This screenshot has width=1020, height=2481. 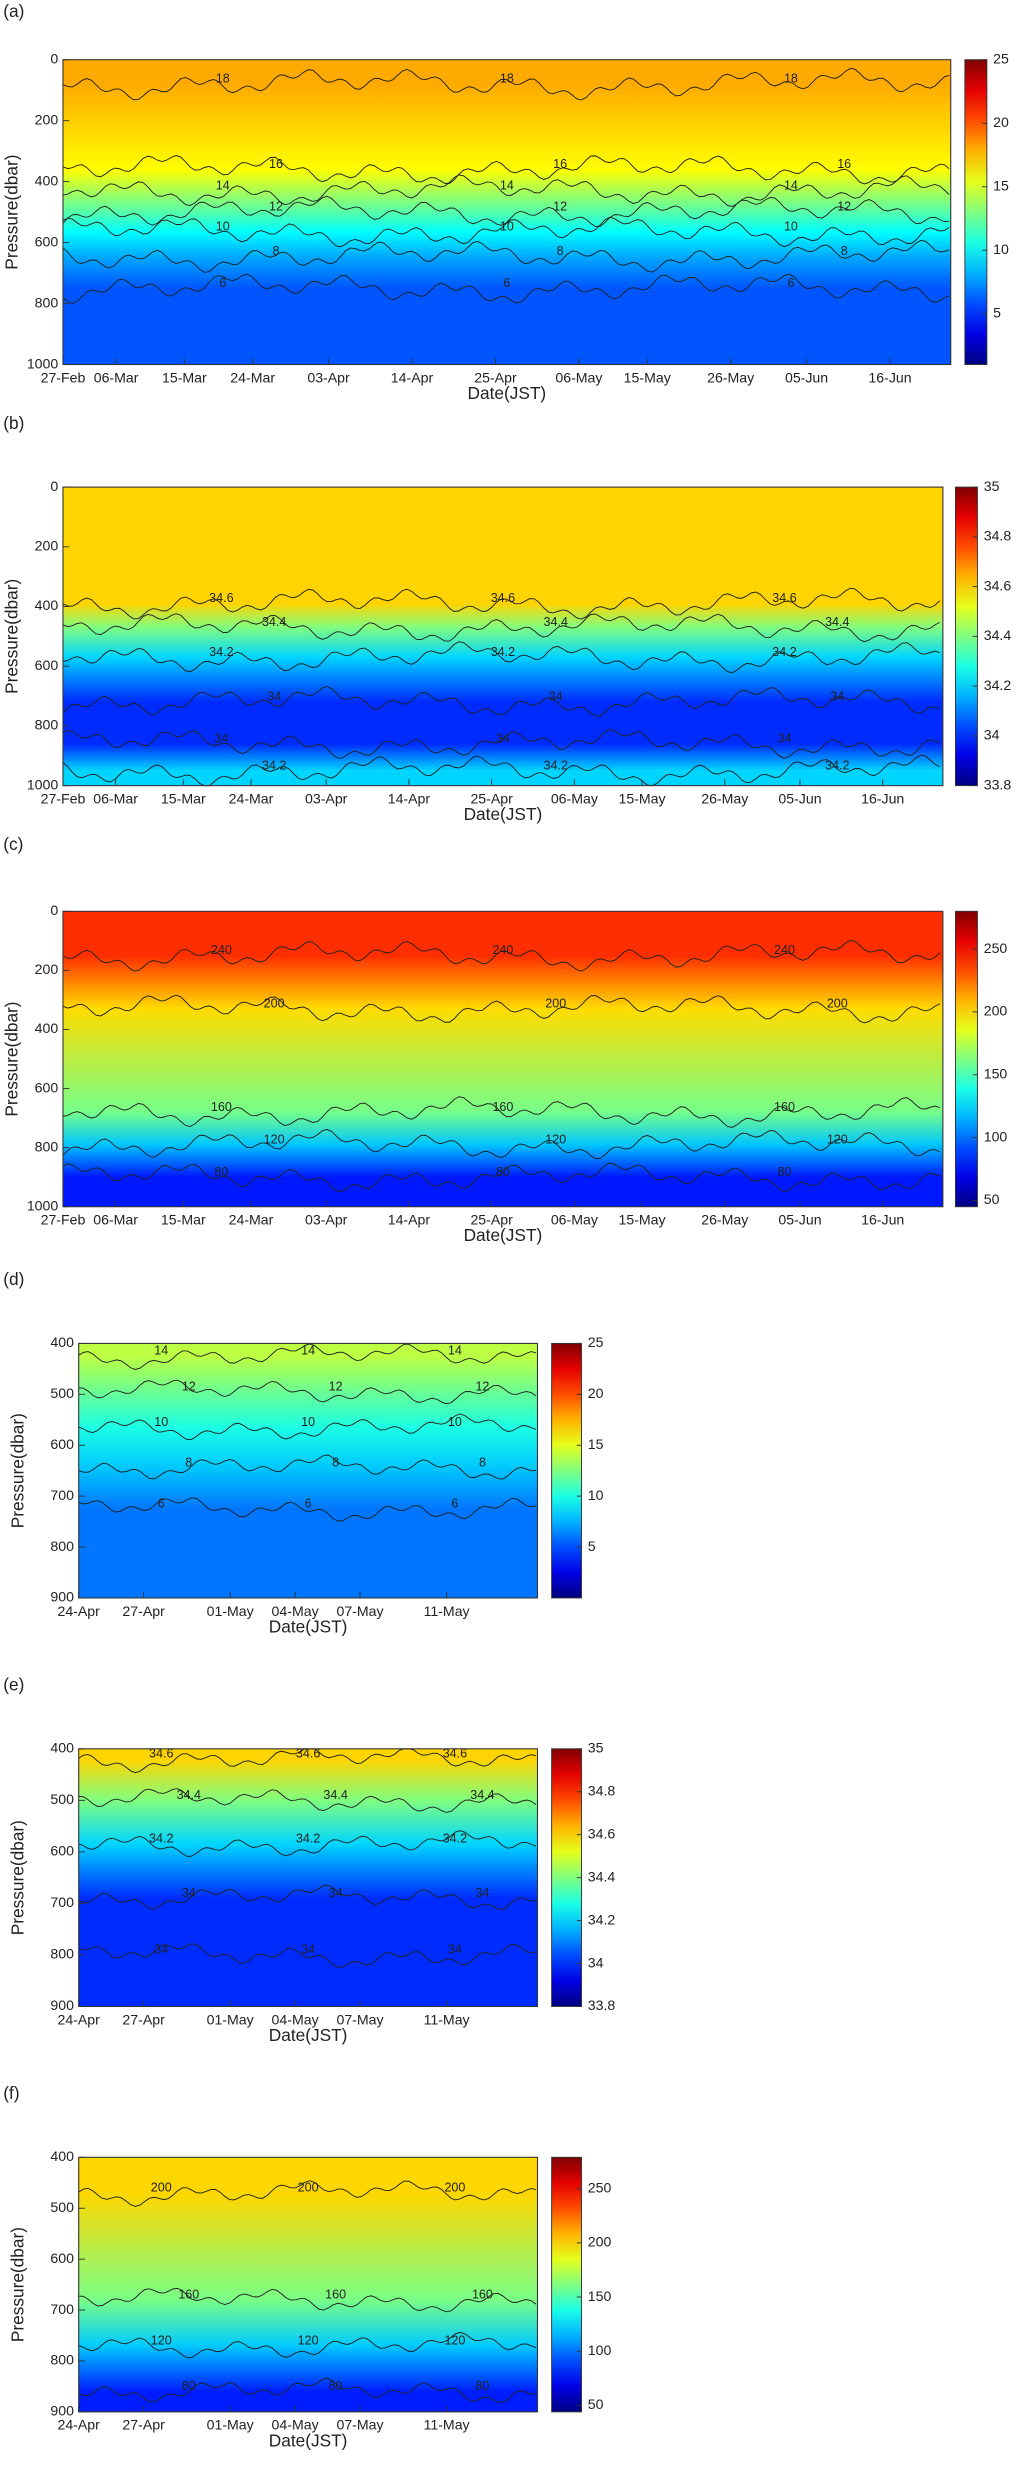 I want to click on contour-label: 16, so click(x=560, y=164).